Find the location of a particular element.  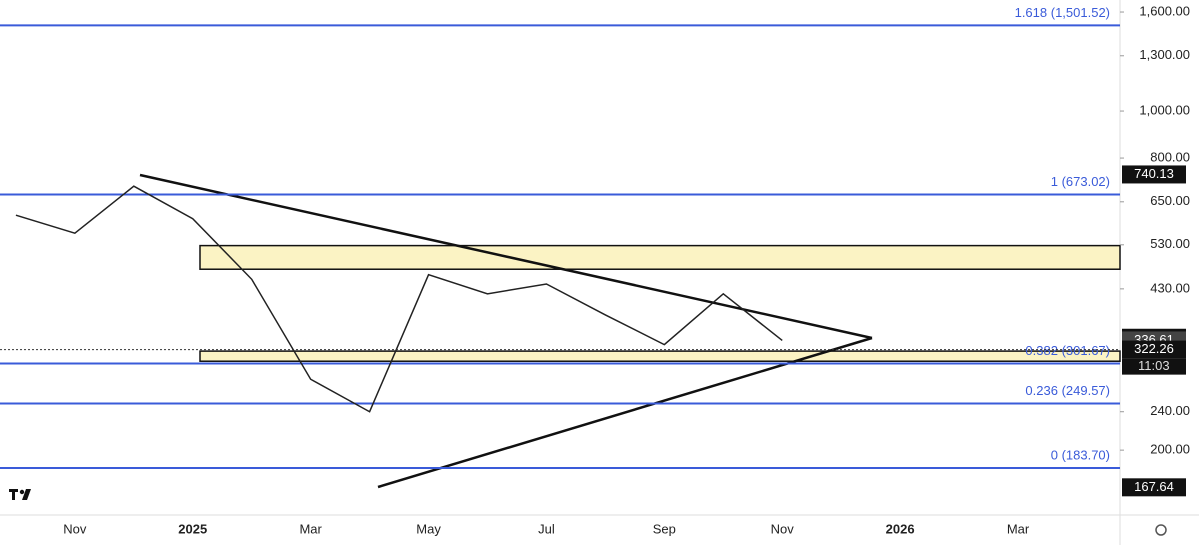

x-tick-label: 2026 is located at coordinates (900, 528).